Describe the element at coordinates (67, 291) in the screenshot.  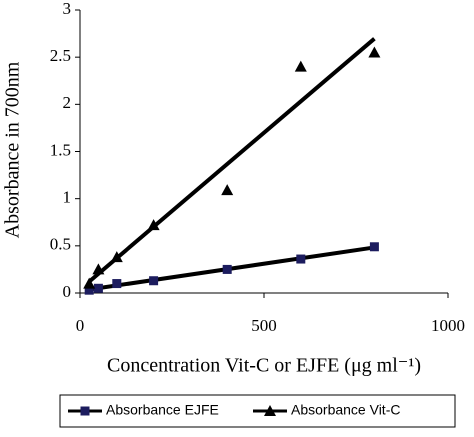
I see `y-tick-label: 0` at that location.